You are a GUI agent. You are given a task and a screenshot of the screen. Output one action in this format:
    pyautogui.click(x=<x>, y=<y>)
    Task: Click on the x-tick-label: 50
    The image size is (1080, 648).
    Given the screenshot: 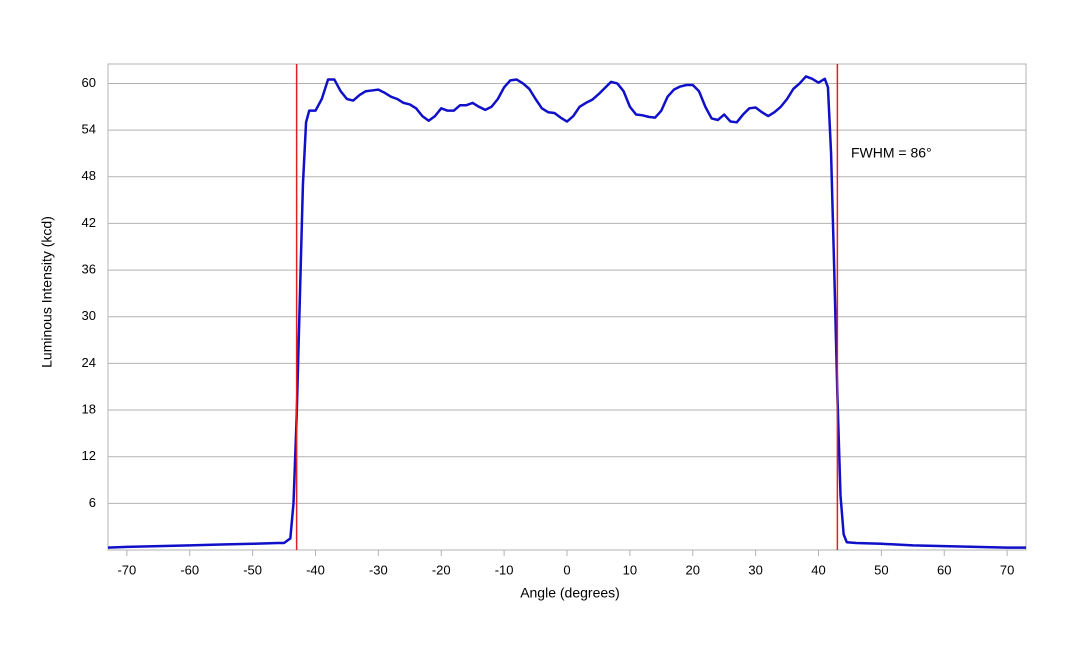 What is the action you would take?
    pyautogui.click(x=881, y=569)
    